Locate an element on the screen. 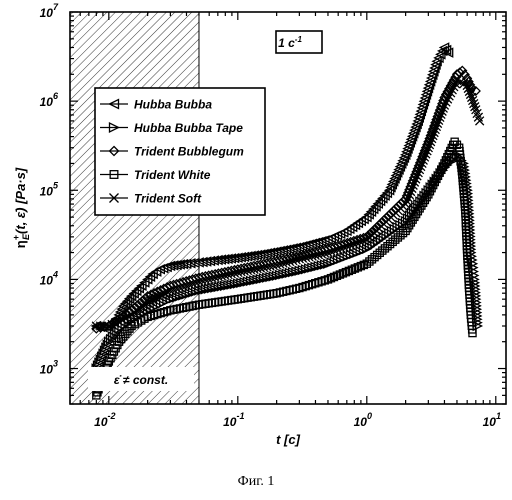  x-tick-label: 10⁻² is located at coordinates (104, 420).